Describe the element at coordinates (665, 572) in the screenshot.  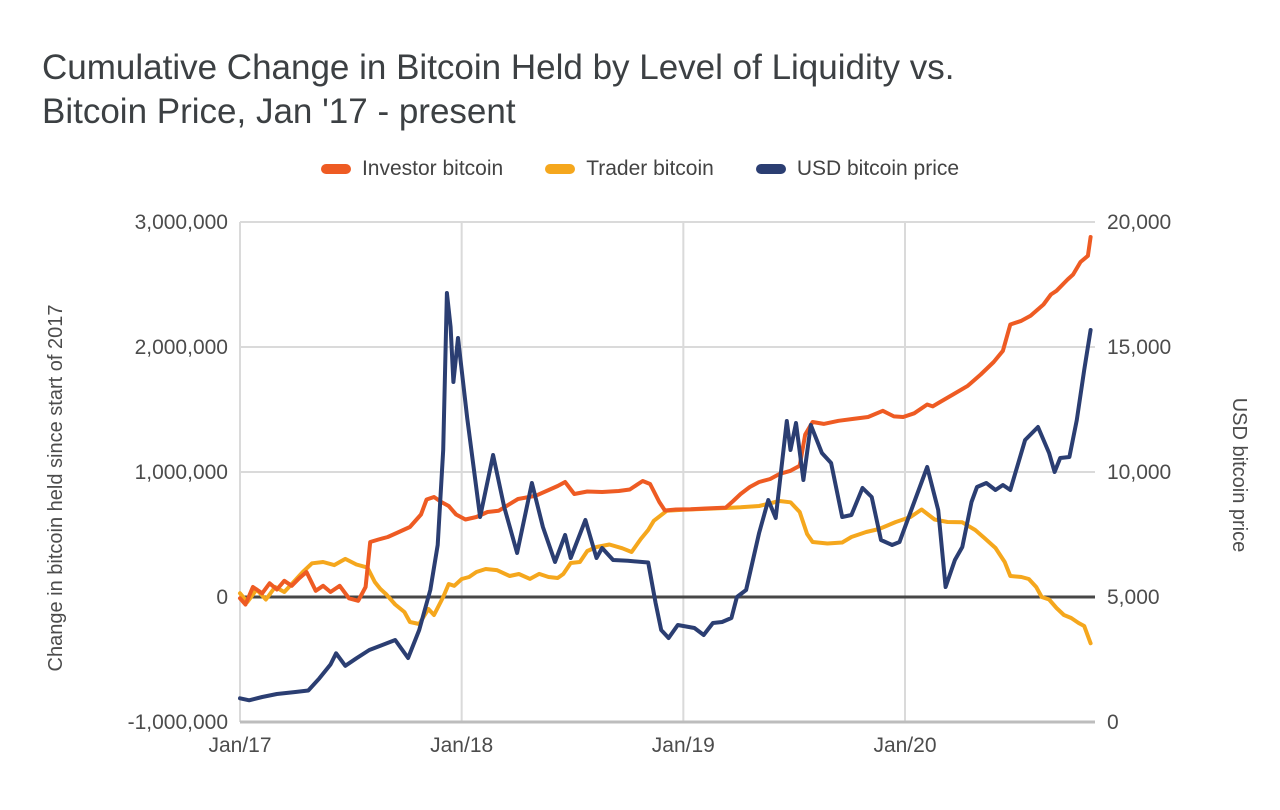
I see `series-line-trader-bitcoin` at that location.